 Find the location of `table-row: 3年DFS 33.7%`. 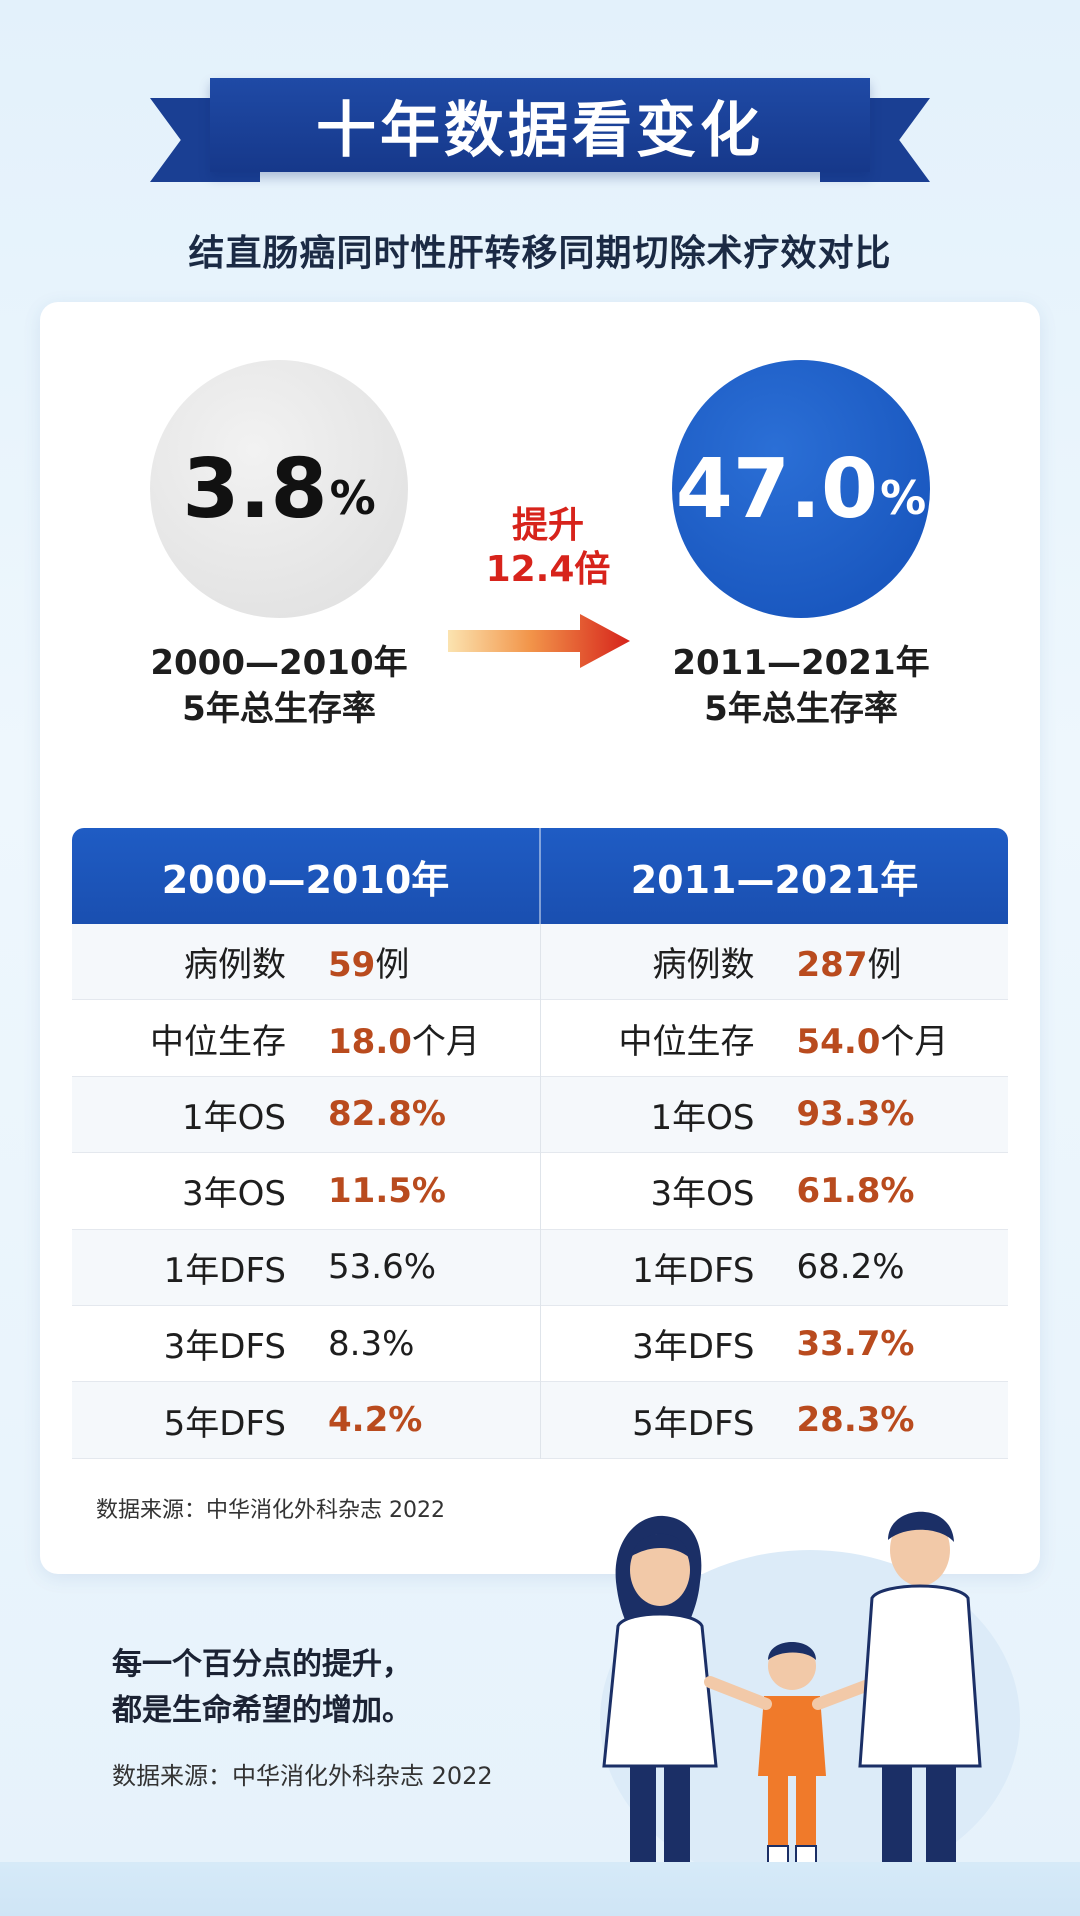

table-row: 3年DFS 33.7% is located at coordinates (774, 1344).